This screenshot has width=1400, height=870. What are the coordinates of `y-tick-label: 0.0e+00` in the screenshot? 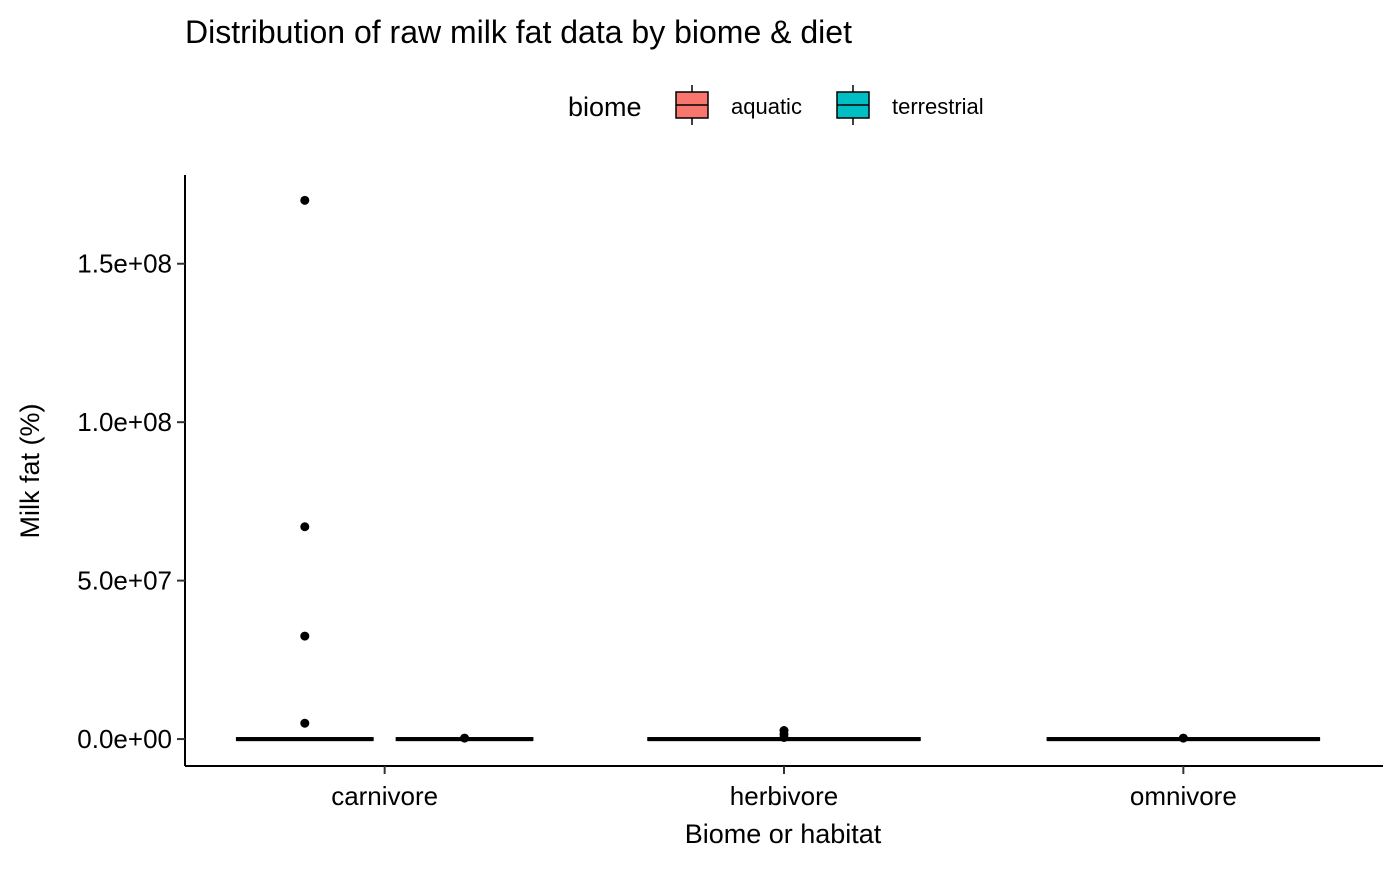 It's located at (124, 739).